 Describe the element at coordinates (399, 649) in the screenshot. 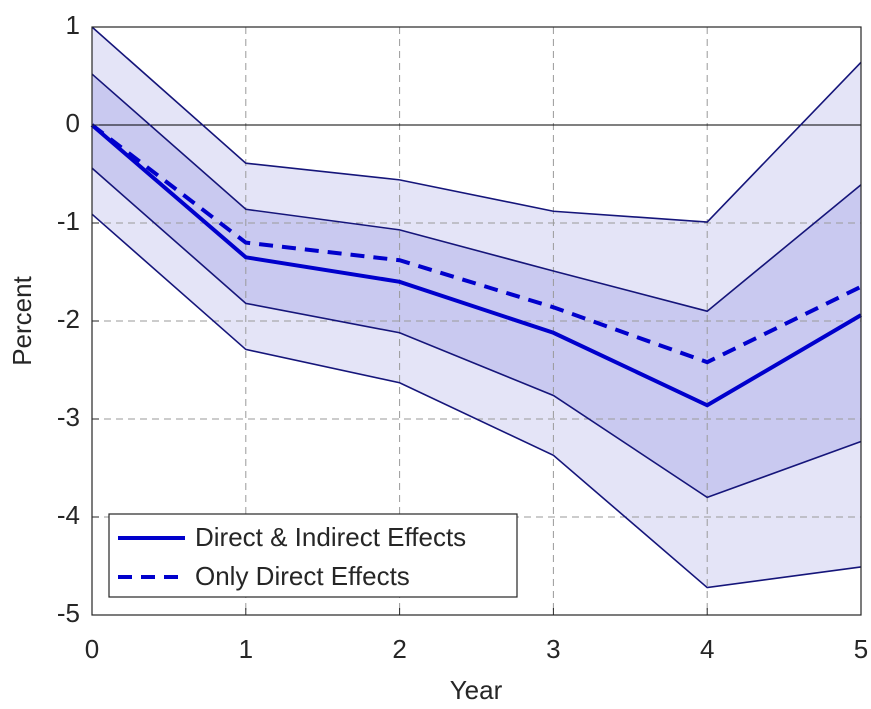

I see `x-tick-label: 2` at that location.